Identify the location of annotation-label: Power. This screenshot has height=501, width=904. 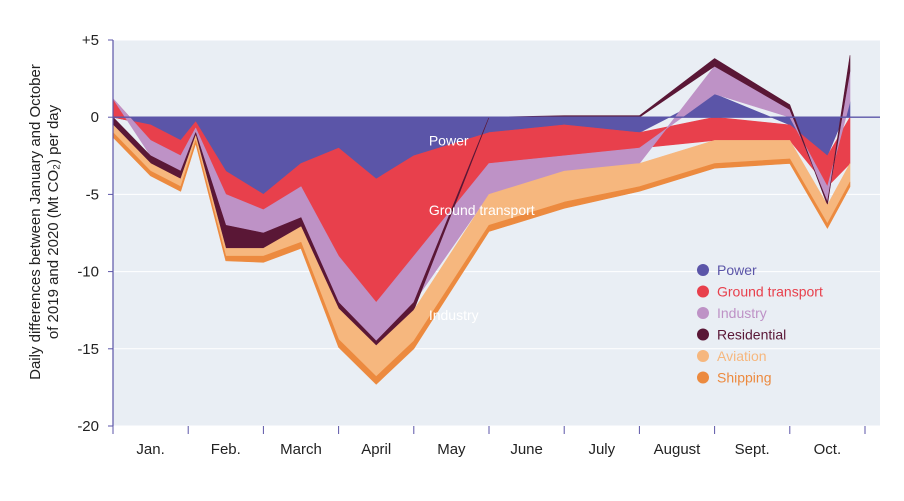
(449, 140).